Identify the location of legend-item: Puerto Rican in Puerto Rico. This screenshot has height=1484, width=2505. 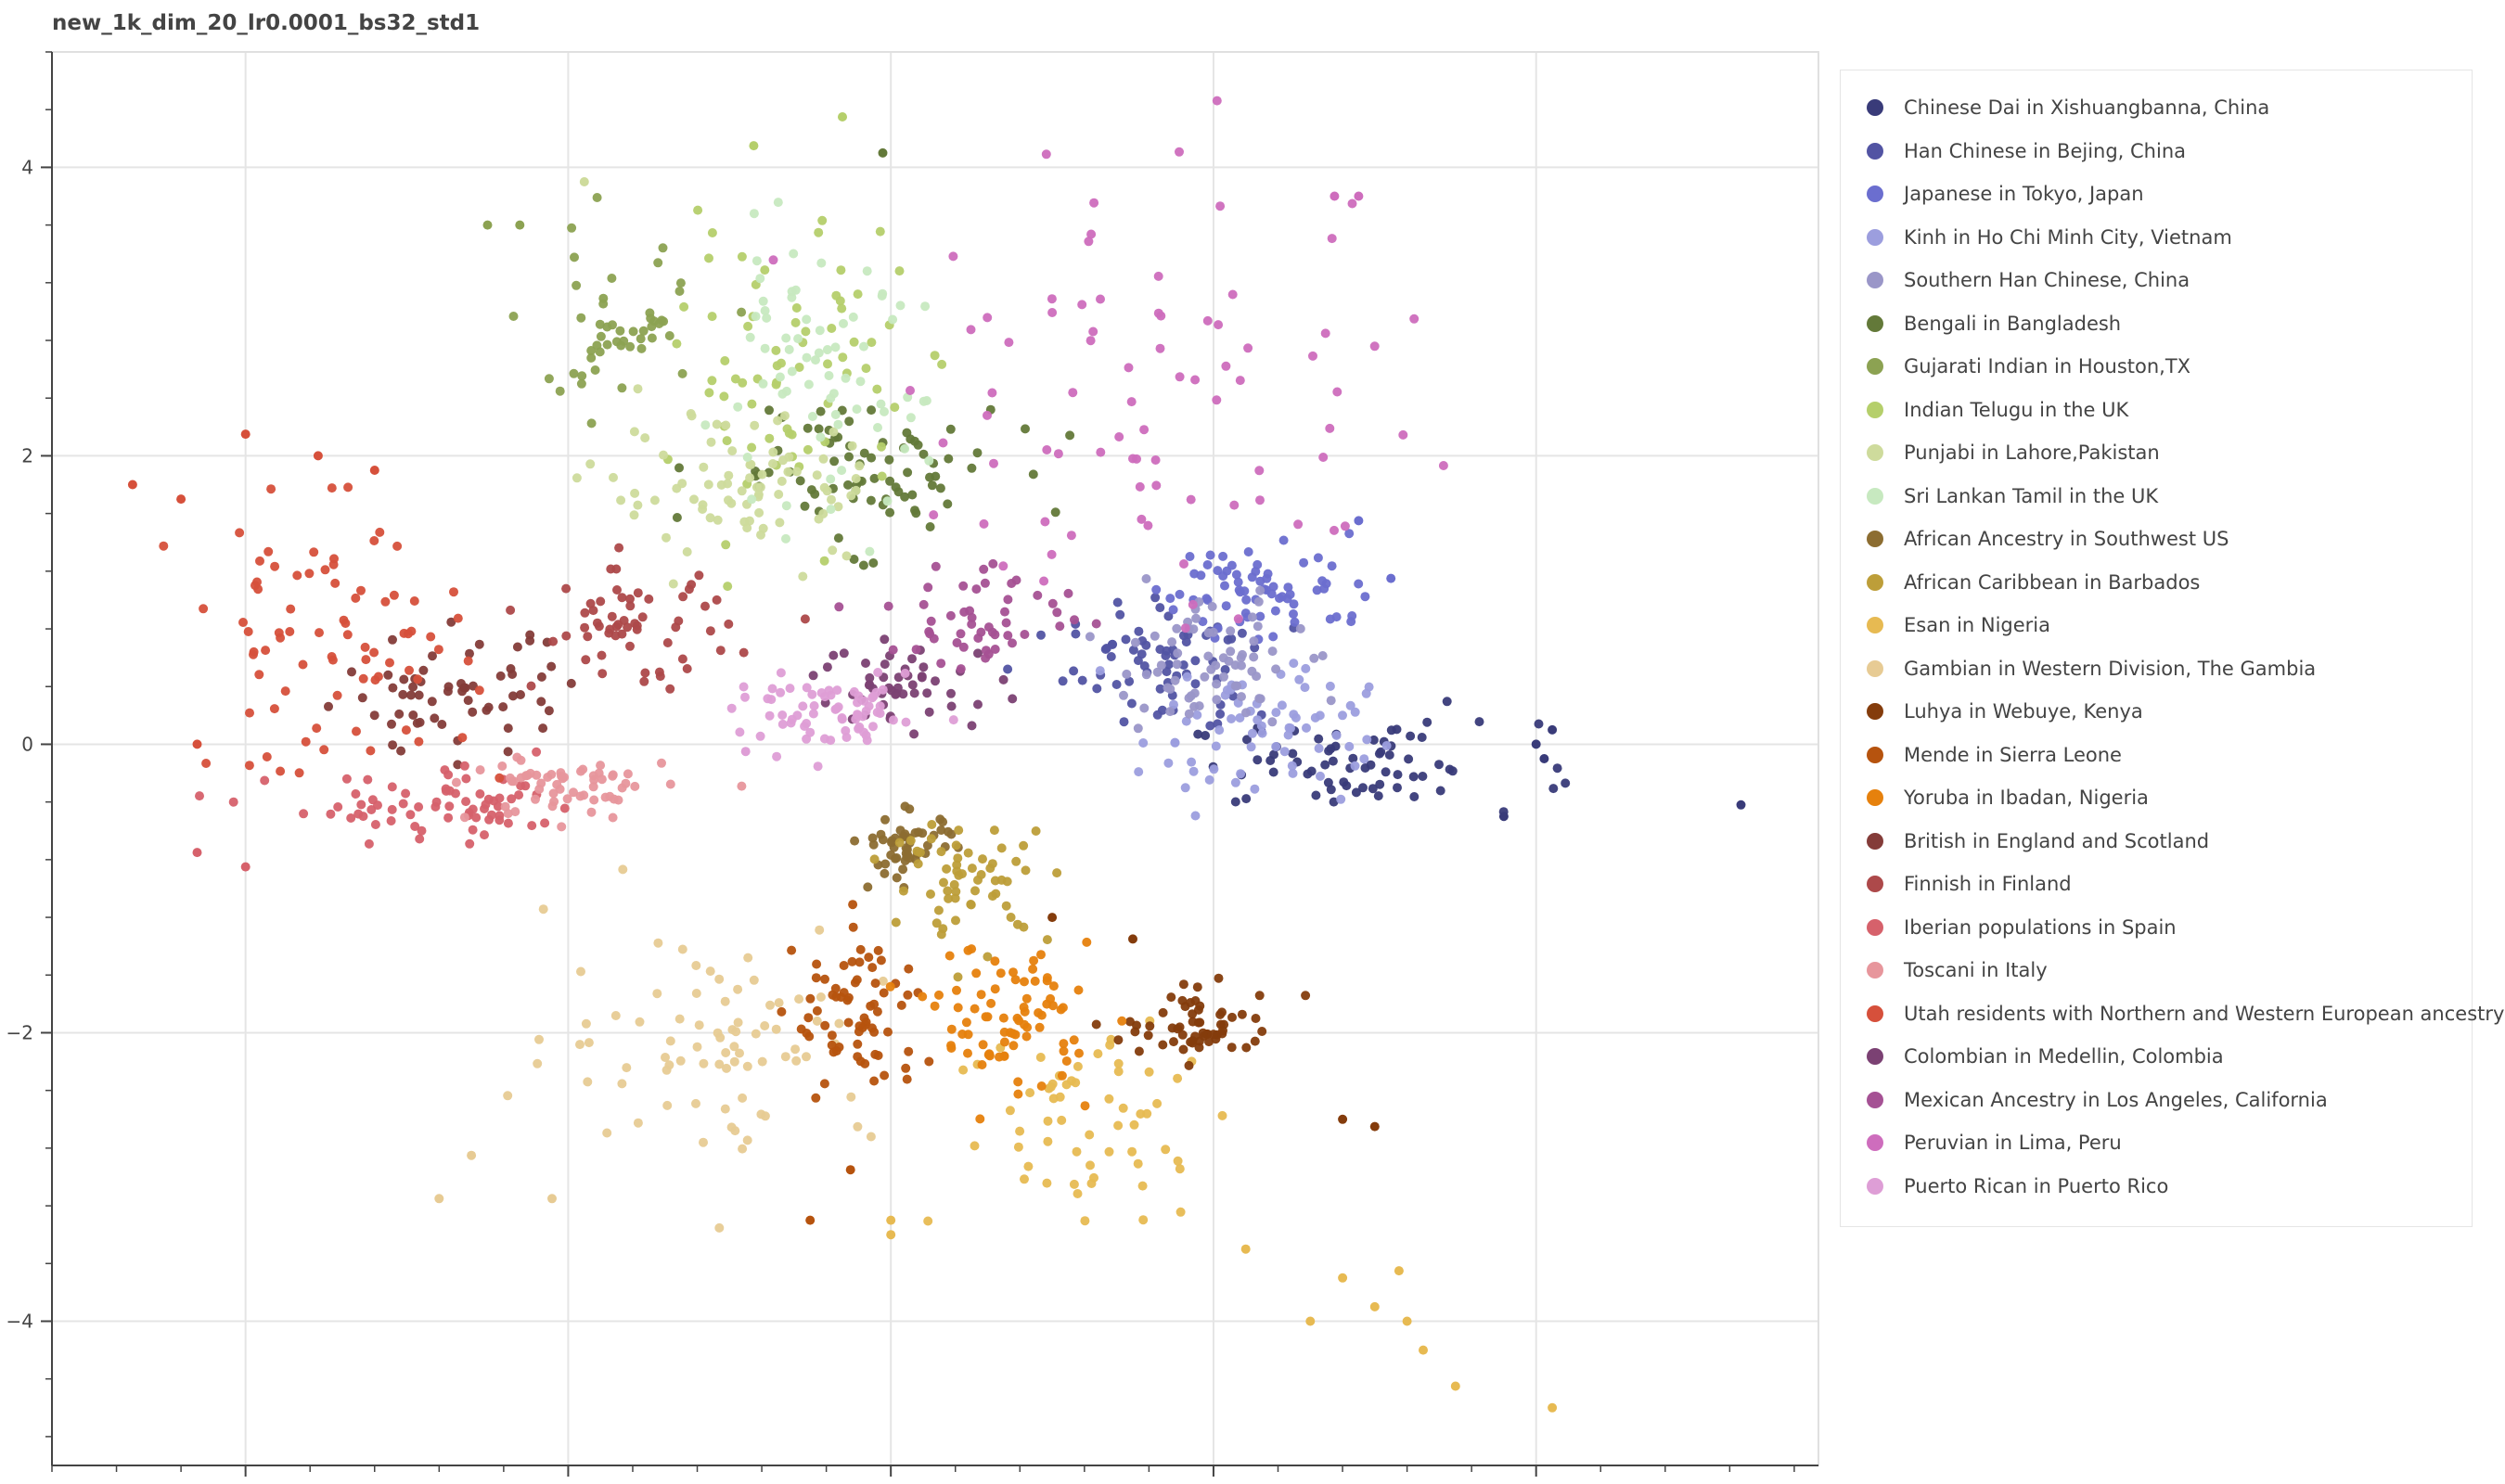
(2018, 1186).